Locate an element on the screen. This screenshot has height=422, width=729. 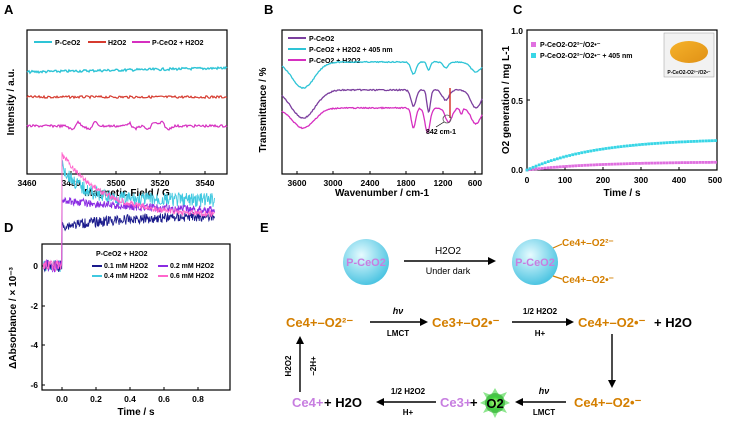
c-xtick-400: 400 is located at coordinates (679, 180).